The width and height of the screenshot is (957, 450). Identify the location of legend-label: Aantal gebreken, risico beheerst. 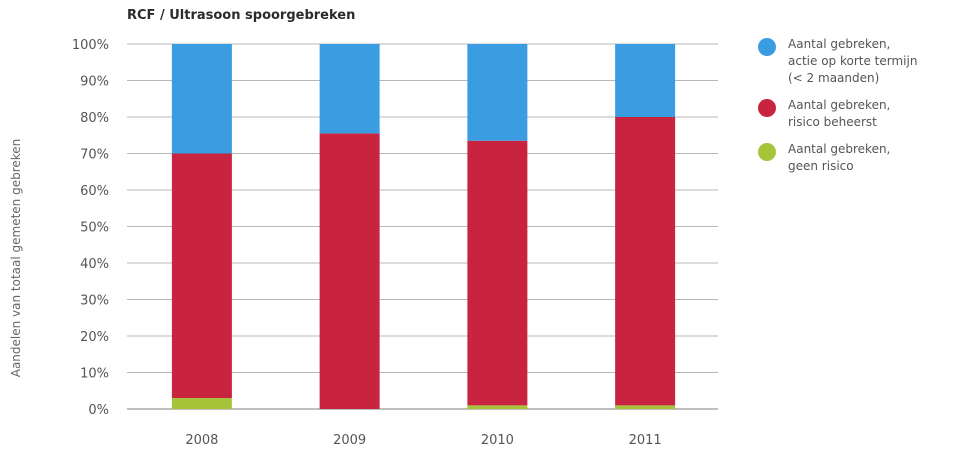
(839, 113).